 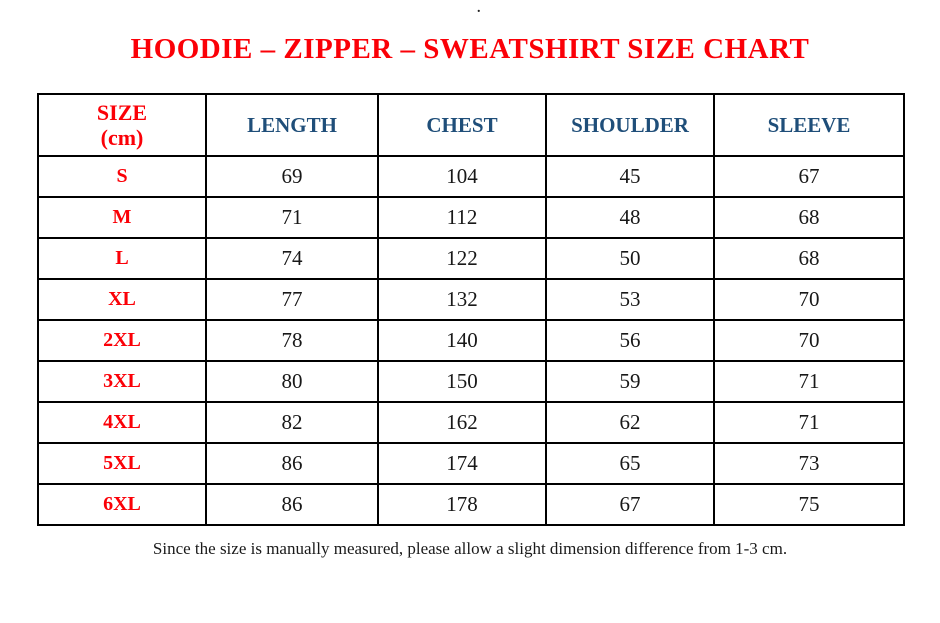 What do you see at coordinates (292, 125) in the screenshot?
I see `column-header-length: LENGTH` at bounding box center [292, 125].